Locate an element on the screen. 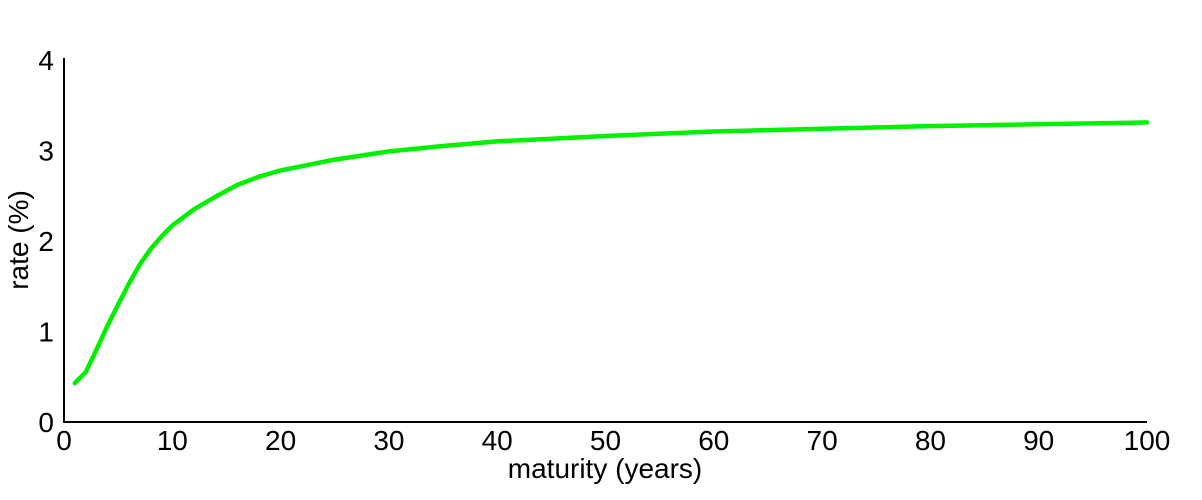  y-tick-label: 2 is located at coordinates (46, 241).